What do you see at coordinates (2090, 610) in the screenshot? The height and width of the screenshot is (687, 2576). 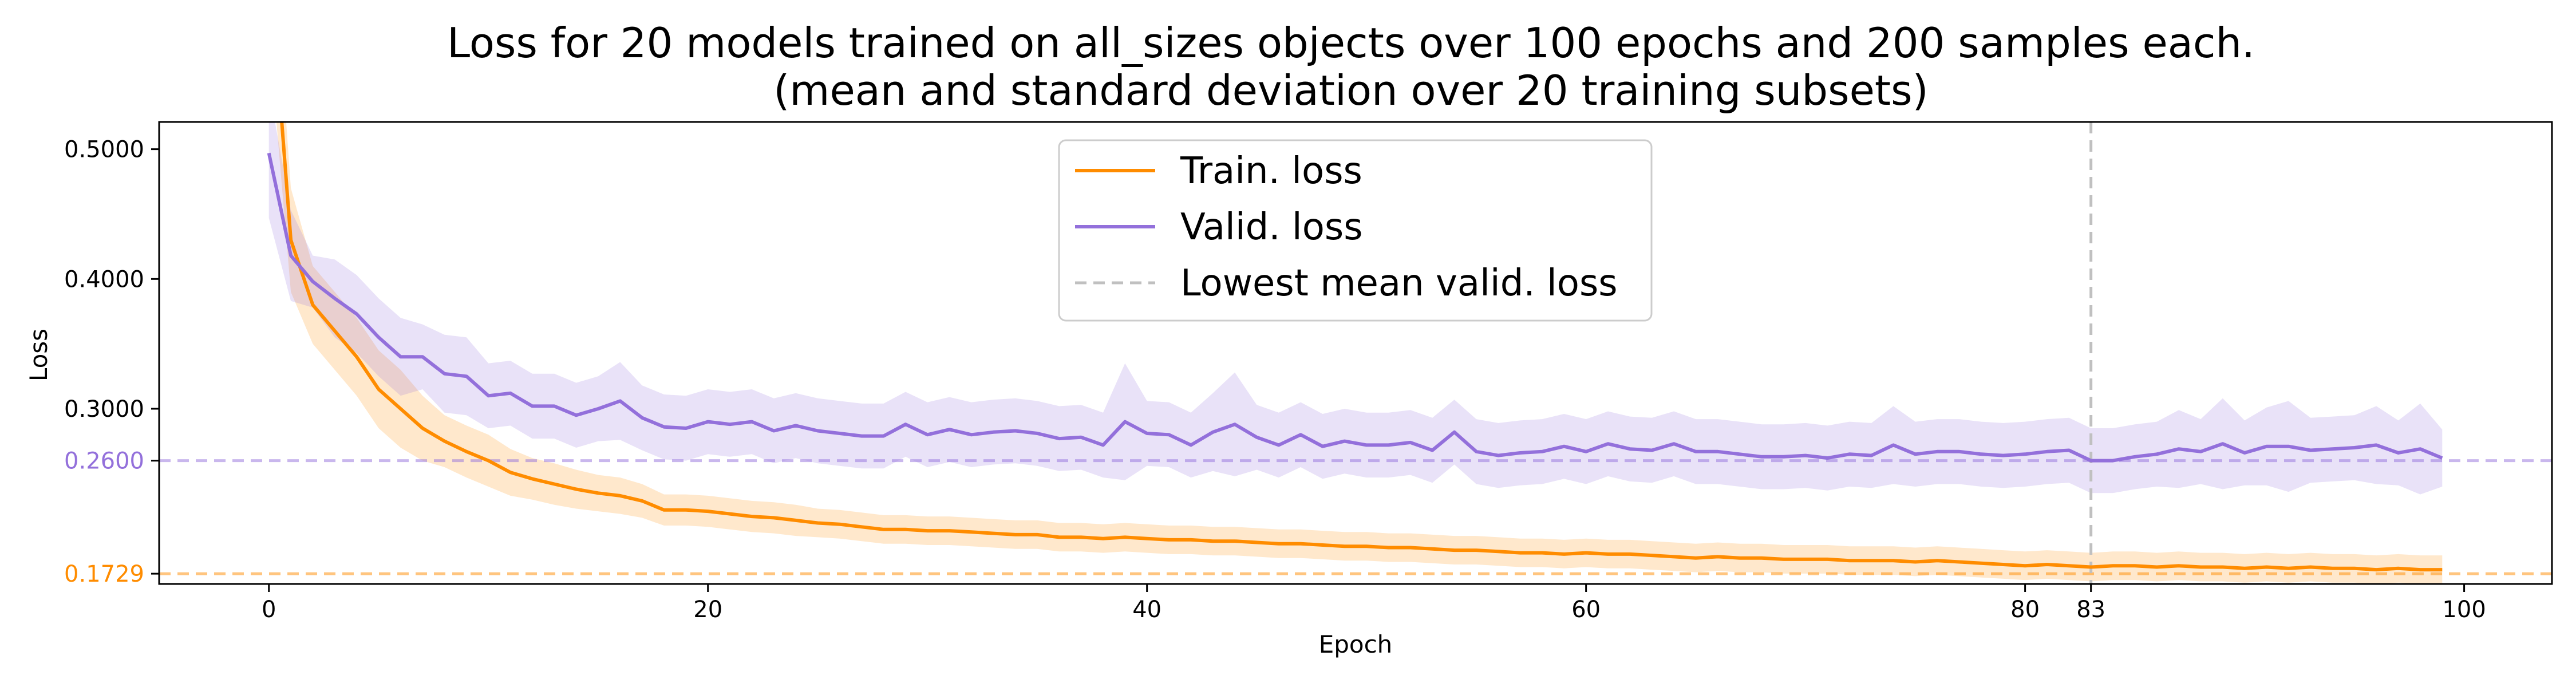 I see `x-tick-label: 83` at bounding box center [2090, 610].